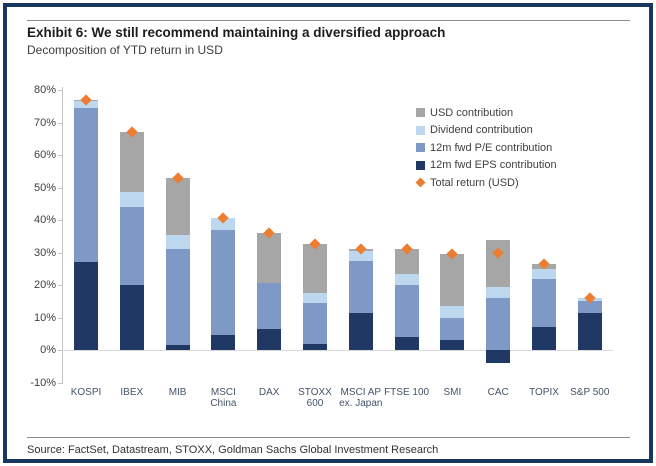 The image size is (656, 466). Describe the element at coordinates (125, 50) in the screenshot. I see `exhibit-subtitle: Decomposition of YTD return in USD` at that location.